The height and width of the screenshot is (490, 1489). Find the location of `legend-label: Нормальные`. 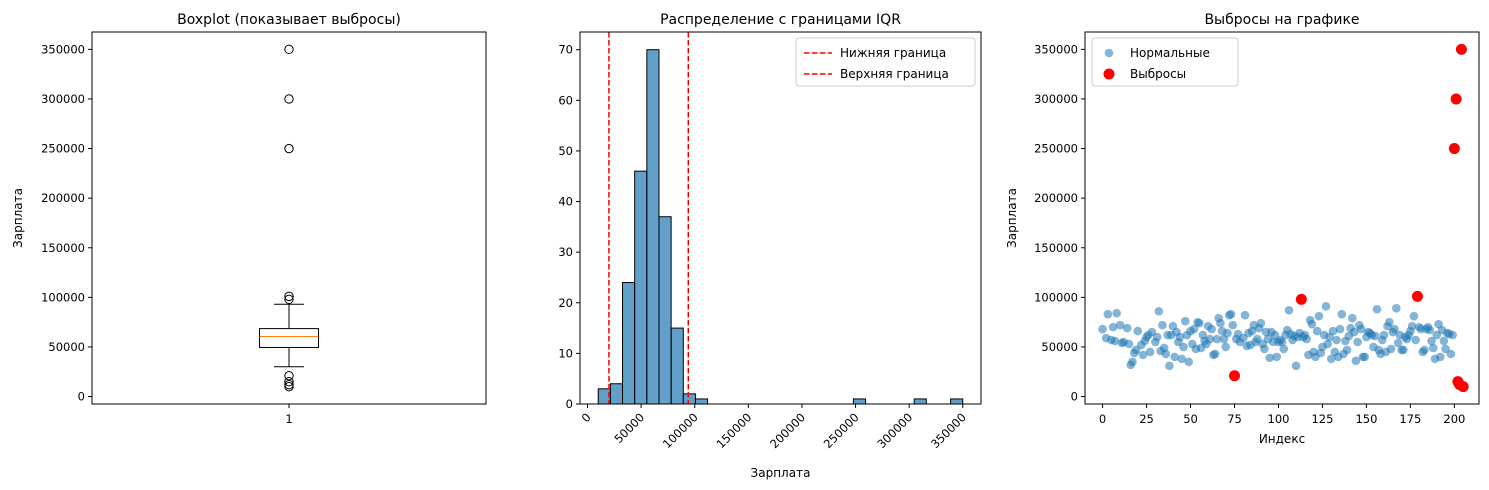

legend-label: Нормальные is located at coordinates (1170, 53).